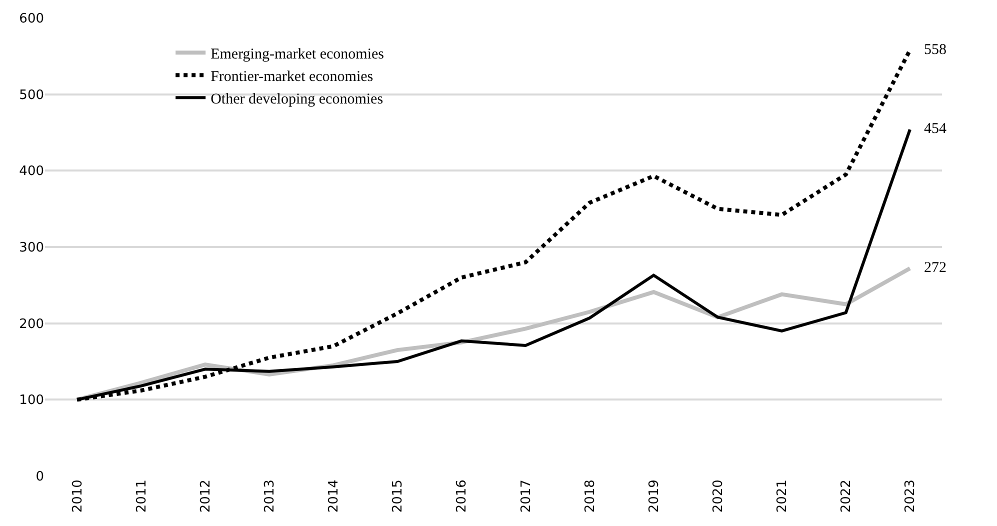  Describe the element at coordinates (31, 19) in the screenshot. I see `y-tick-label: 600` at that location.